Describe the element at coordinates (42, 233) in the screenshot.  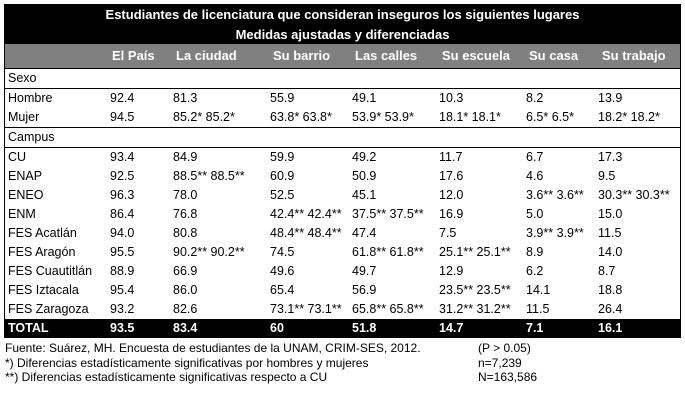
I see `row-label: FES Acatlán` at that location.